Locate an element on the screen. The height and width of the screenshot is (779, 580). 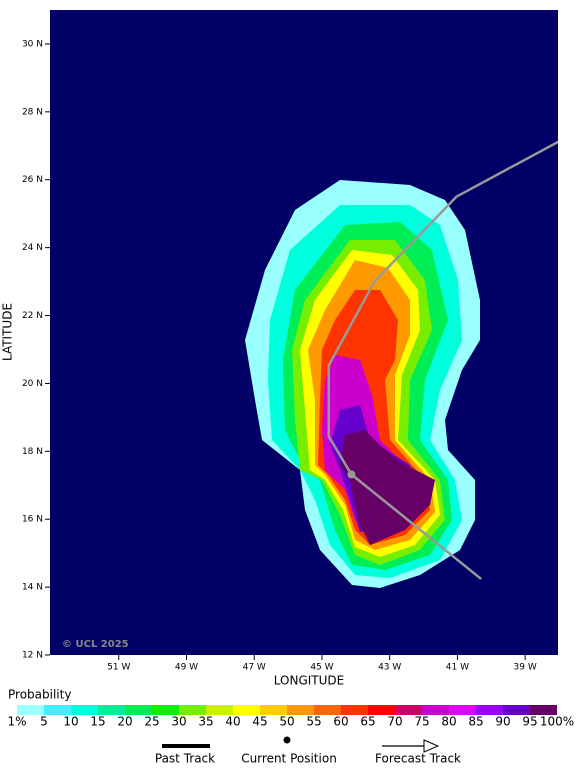
legend-label: 45 is located at coordinates (259, 722).